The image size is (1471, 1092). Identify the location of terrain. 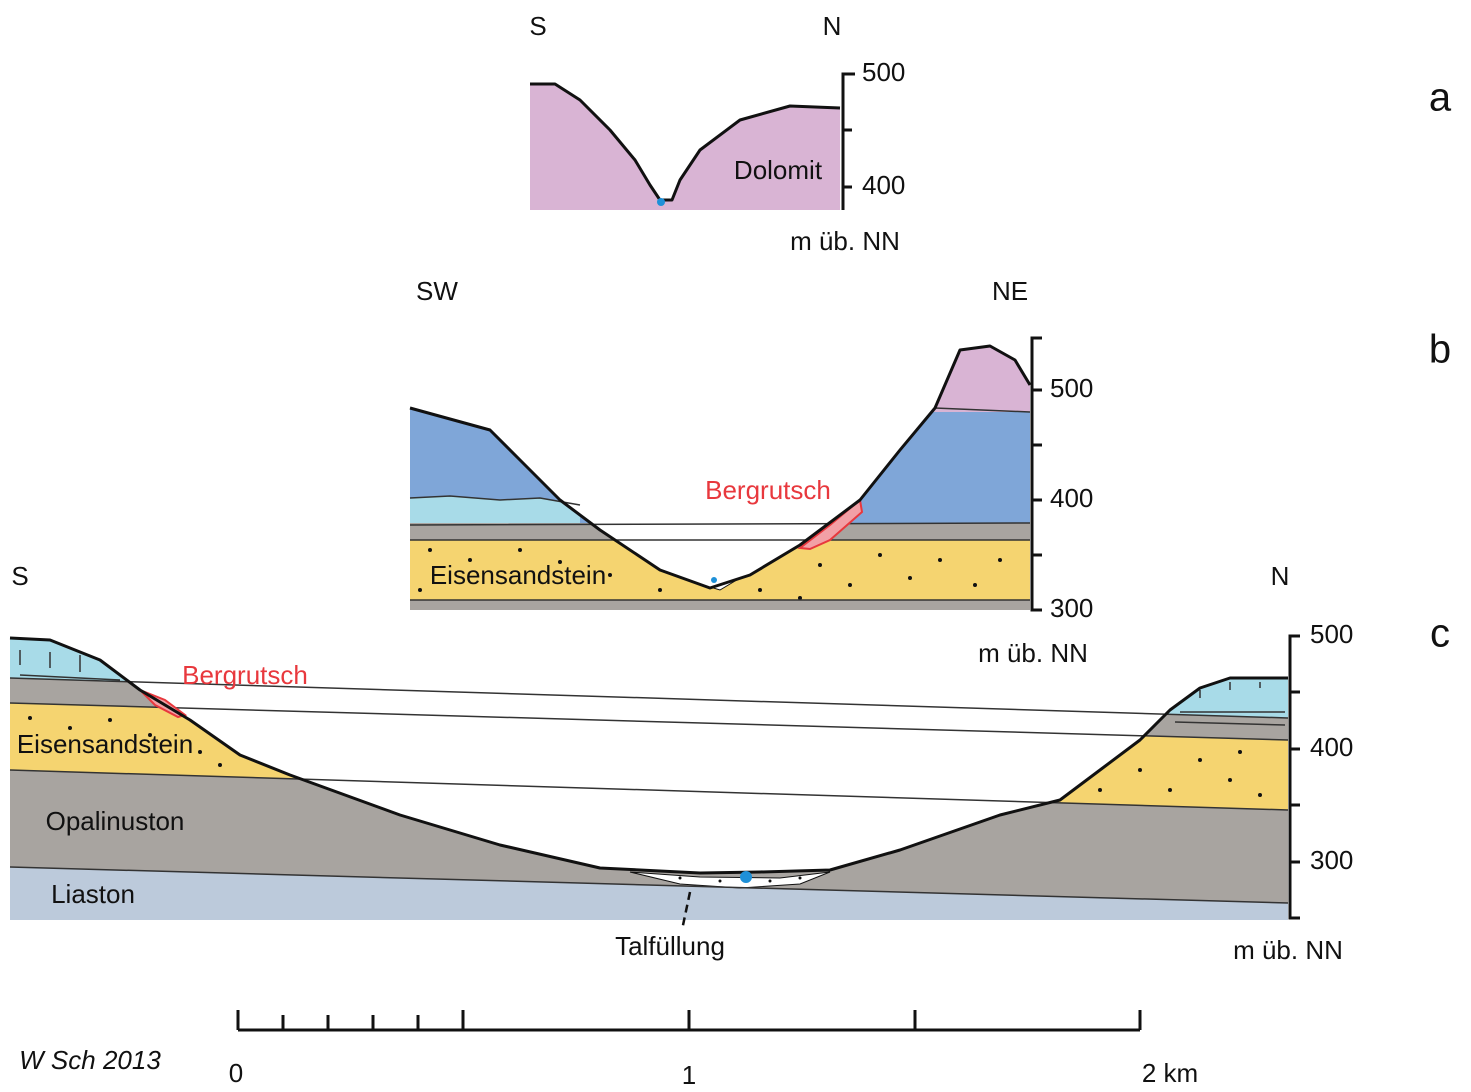
(720, 467).